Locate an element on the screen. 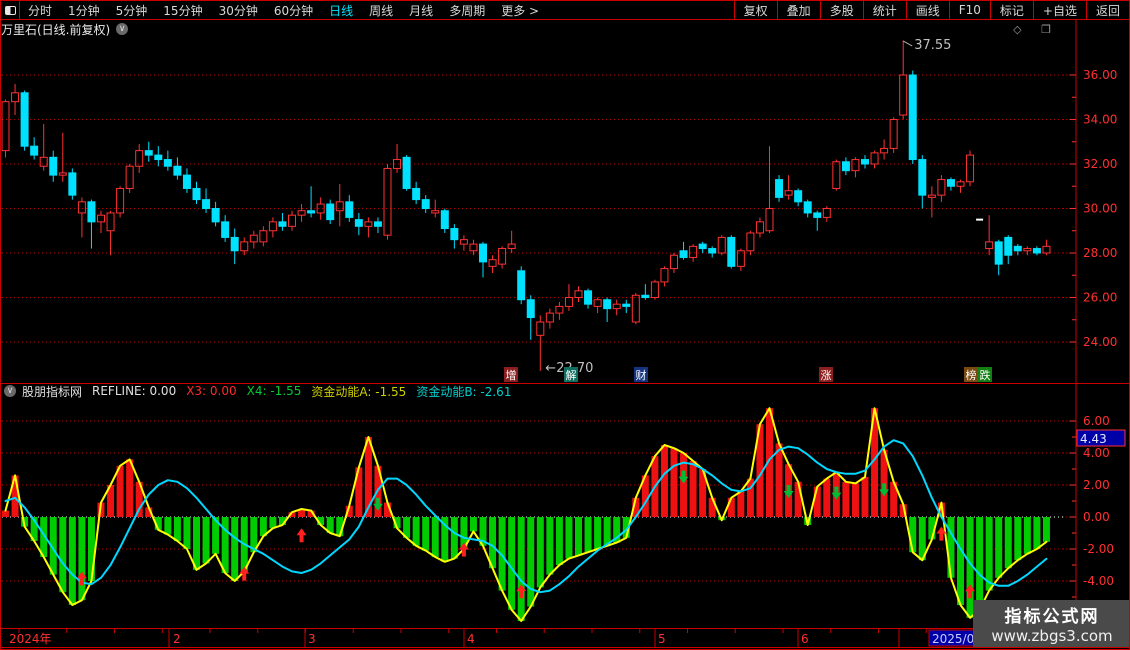 This screenshot has height=650, width=1130. period-button-月线: 月线 is located at coordinates (421, 10).